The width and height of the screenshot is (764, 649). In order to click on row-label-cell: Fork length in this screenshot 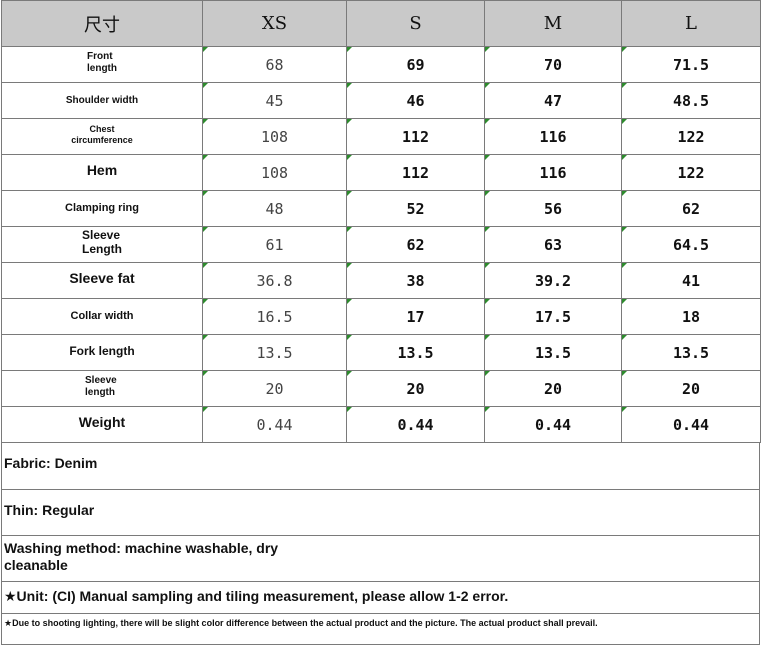, I will do `click(102, 352)`.